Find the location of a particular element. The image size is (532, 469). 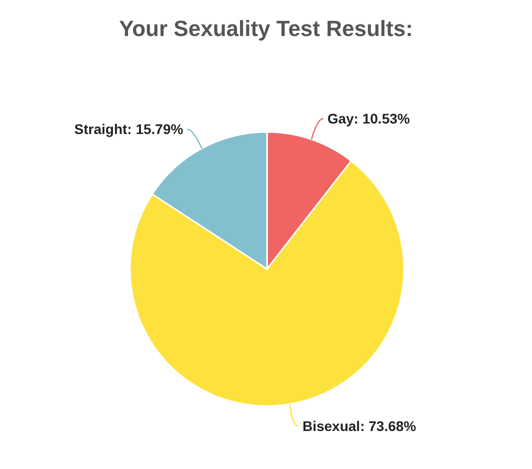

slice-label: Straight: 15.79% is located at coordinates (129, 129).